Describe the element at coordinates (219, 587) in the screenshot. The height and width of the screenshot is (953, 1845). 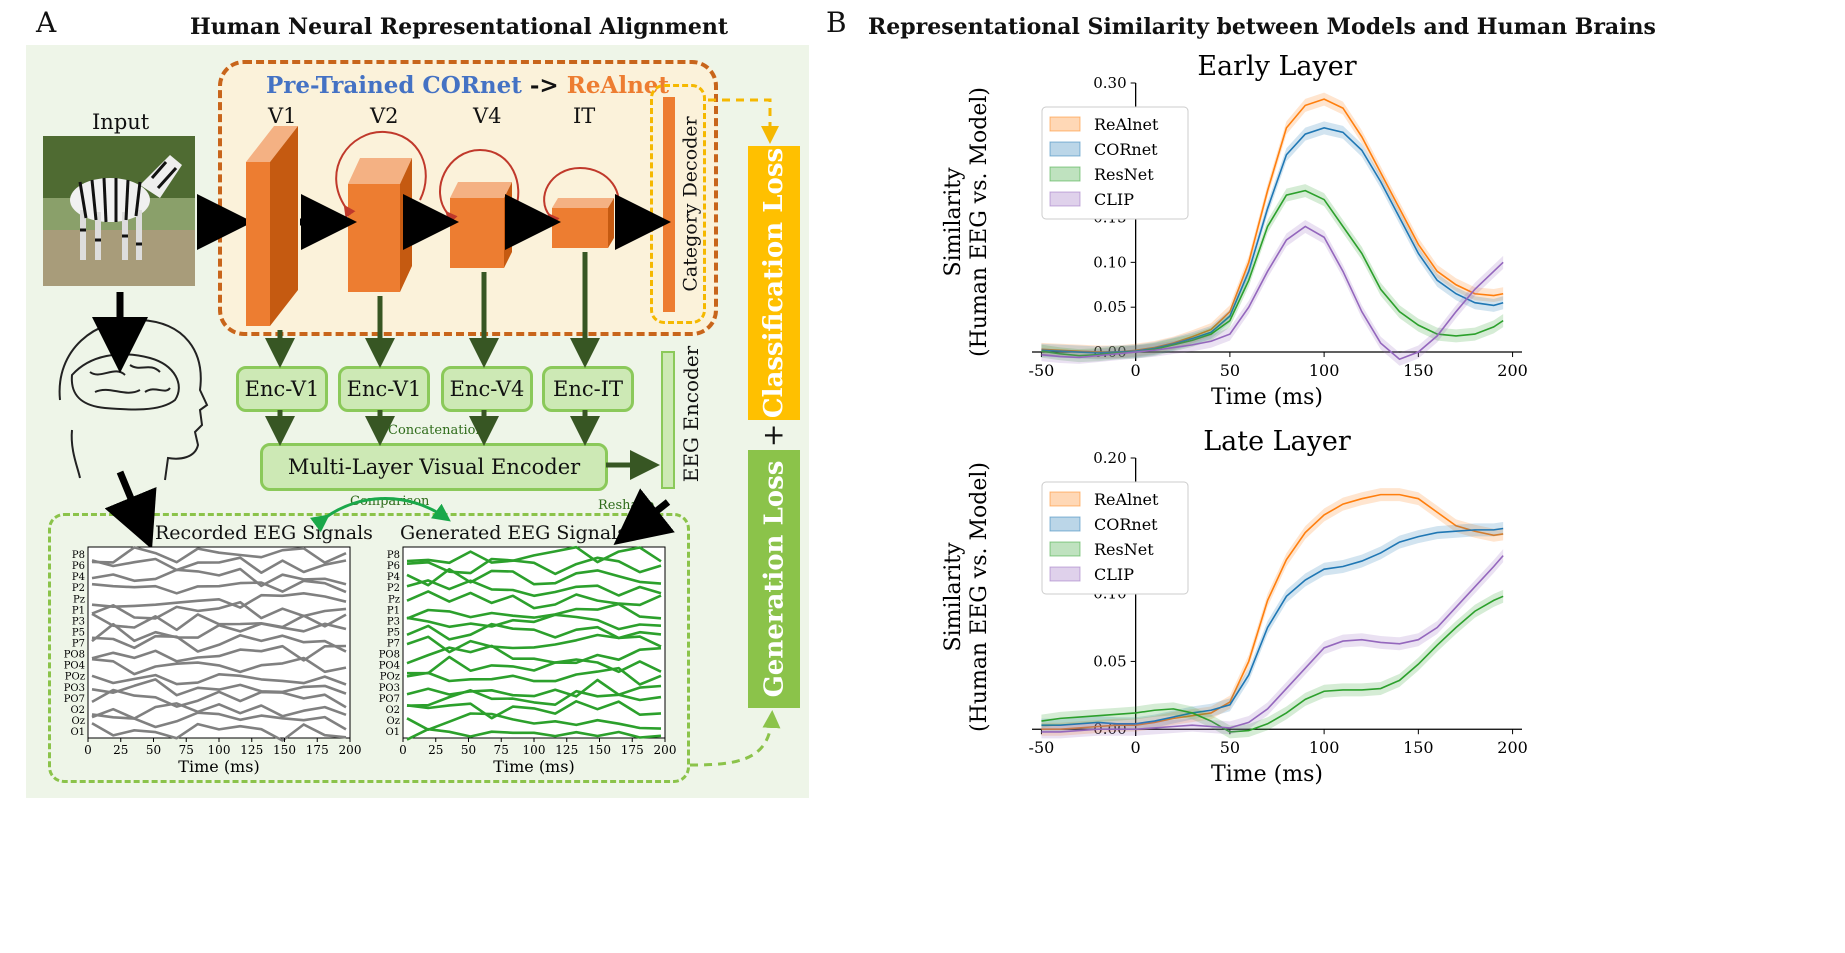
I see `eeg-trace-p2` at that location.